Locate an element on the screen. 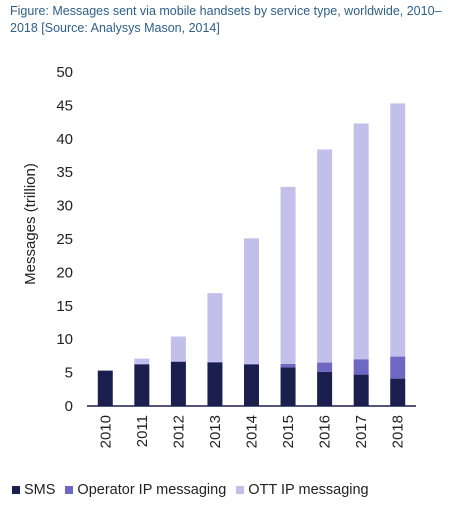  x-tick-label: 2010 is located at coordinates (105, 431).